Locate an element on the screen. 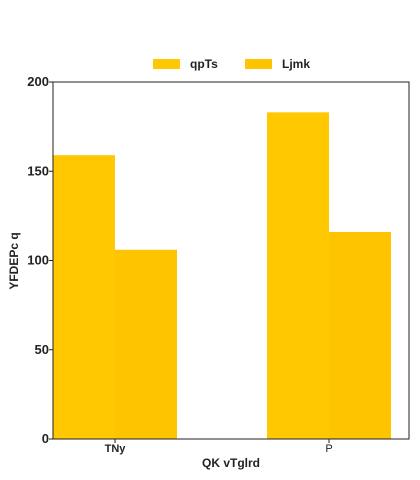 The width and height of the screenshot is (420, 480). y-axis-ticks: 0 50 100 150 200 is located at coordinates (40, 260).